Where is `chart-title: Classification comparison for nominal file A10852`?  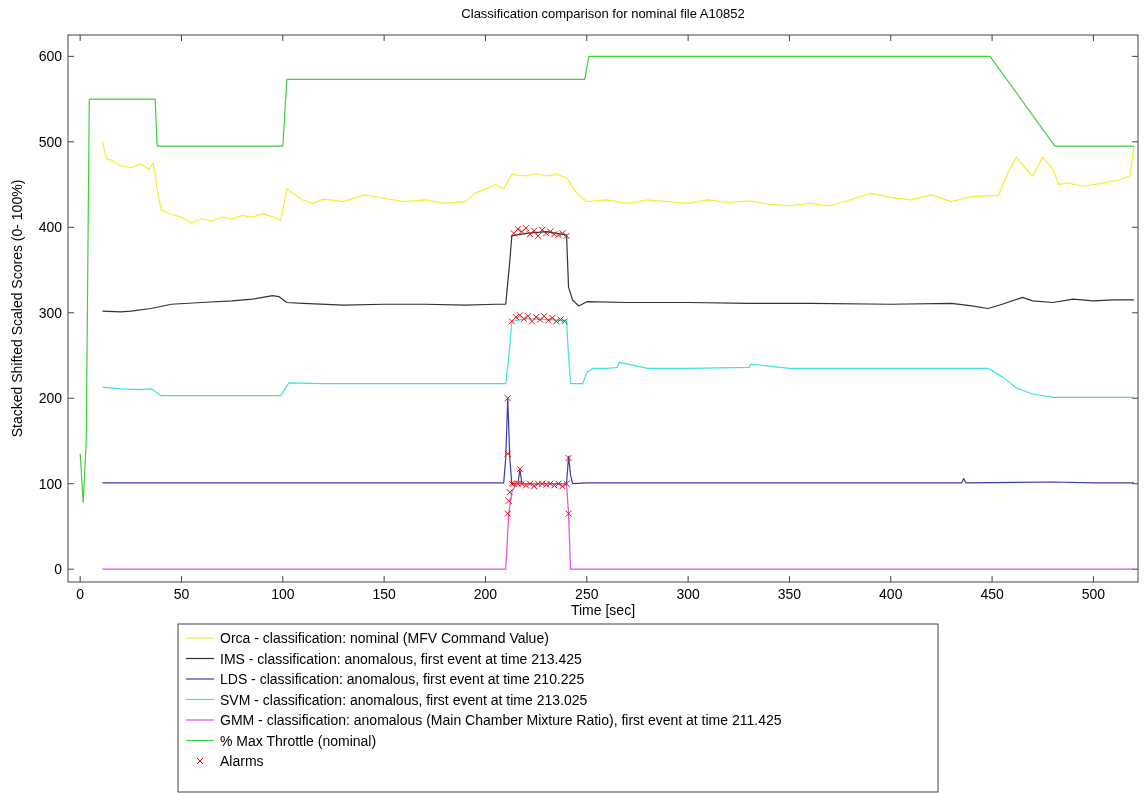 chart-title: Classification comparison for nominal file A10852 is located at coordinates (603, 13).